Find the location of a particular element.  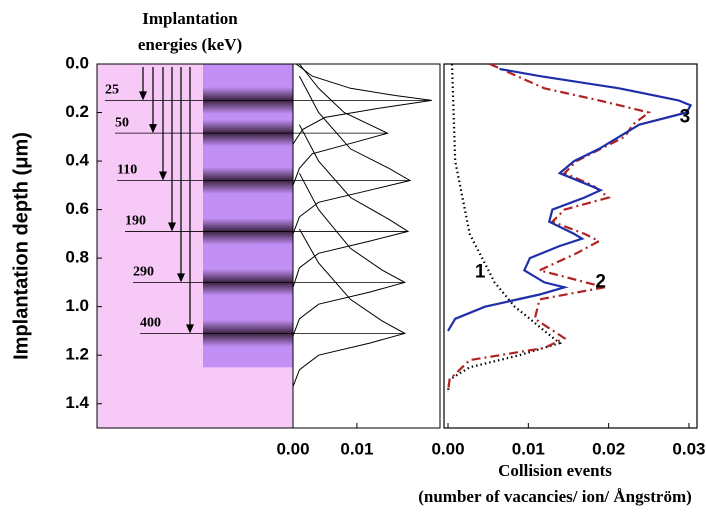

series-label: 3 is located at coordinates (685, 116).